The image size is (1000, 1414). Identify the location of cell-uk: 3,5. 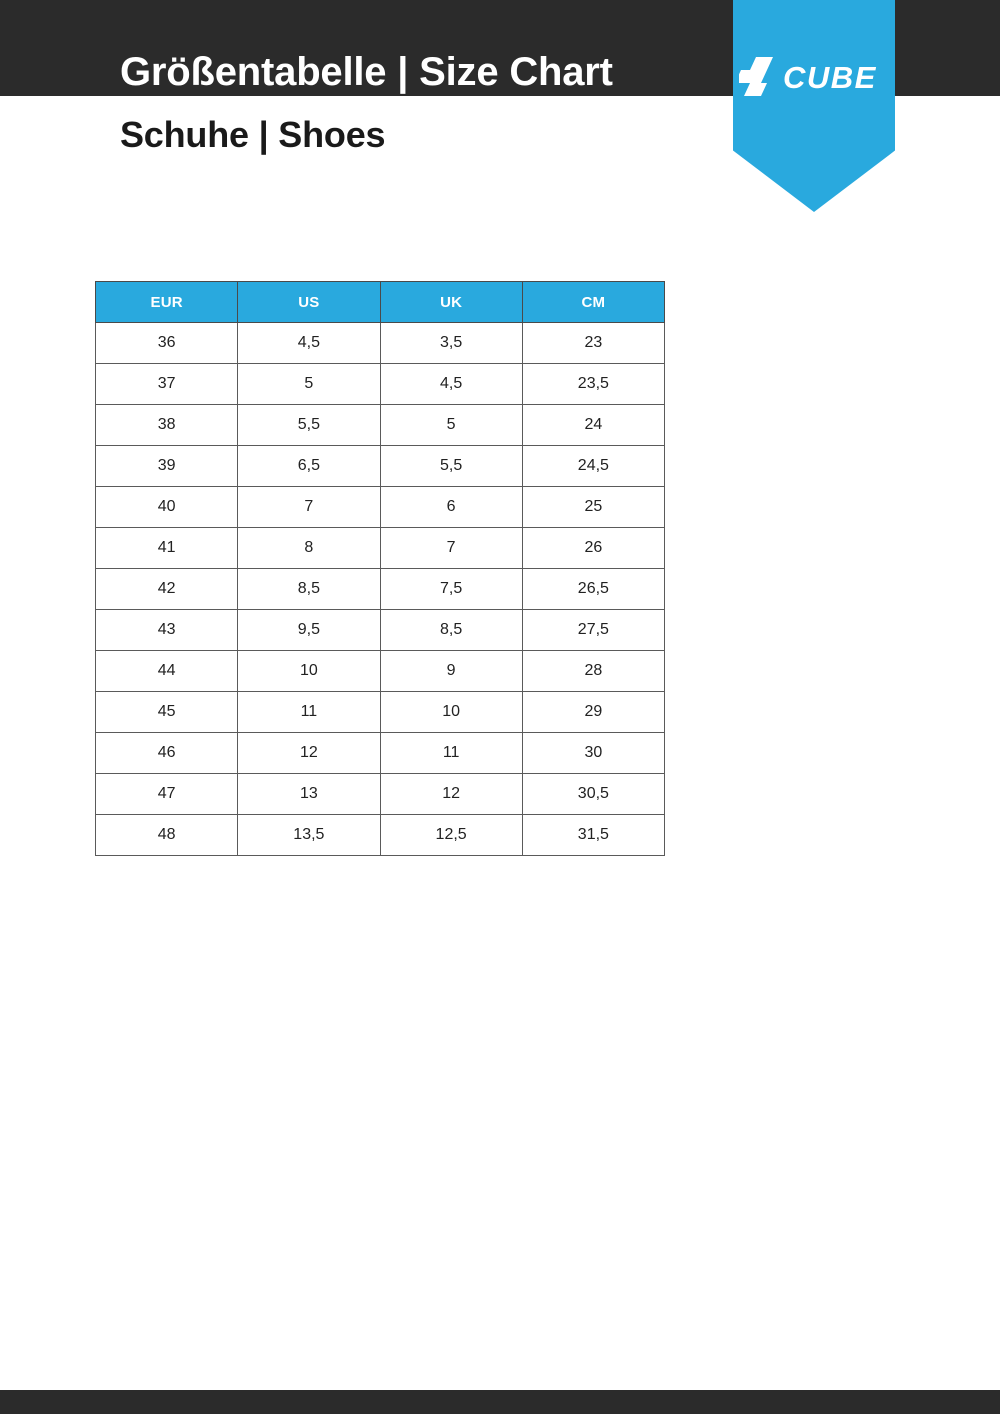
(451, 343).